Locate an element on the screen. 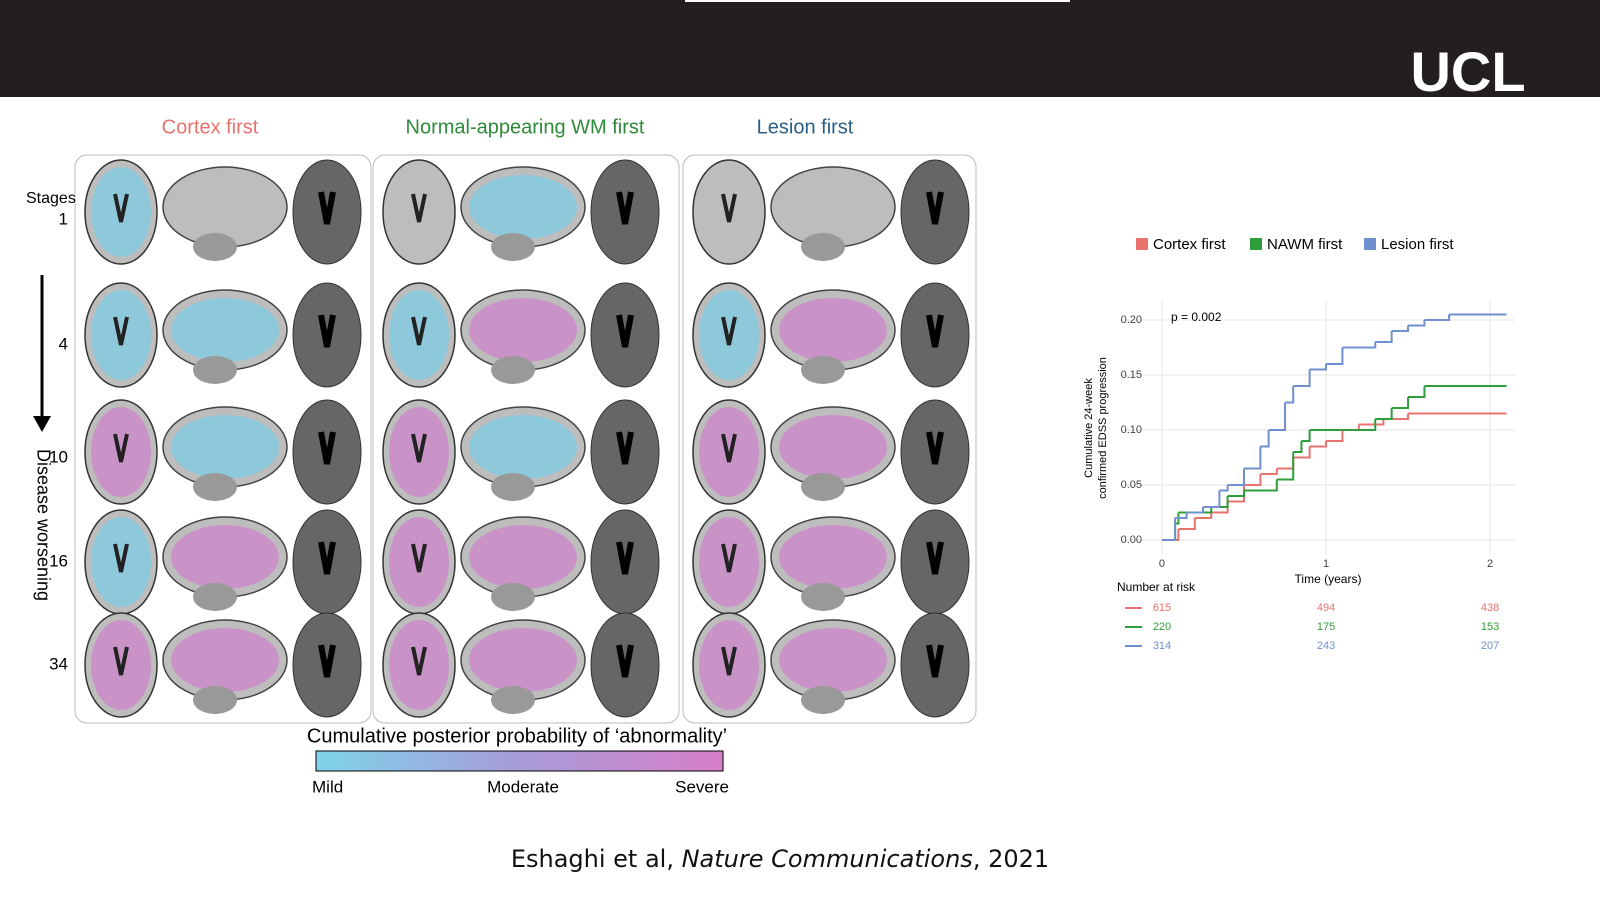 Image resolution: width=1600 pixels, height=900 pixels. y-tick-label: 0.05 is located at coordinates (1131, 485).